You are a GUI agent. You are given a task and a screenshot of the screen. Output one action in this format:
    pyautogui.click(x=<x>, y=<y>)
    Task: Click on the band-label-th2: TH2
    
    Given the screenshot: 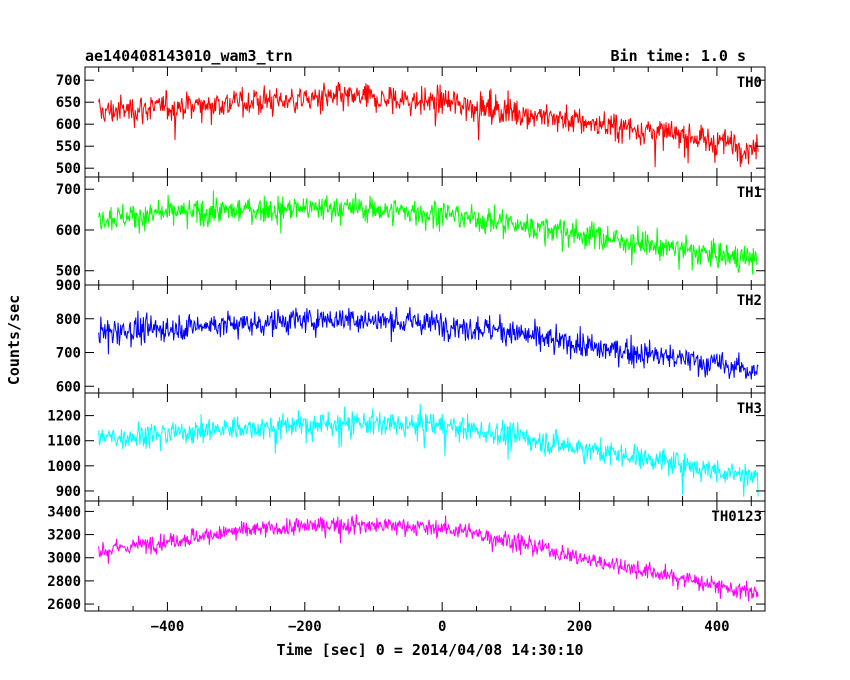 What is the action you would take?
    pyautogui.click(x=749, y=301)
    